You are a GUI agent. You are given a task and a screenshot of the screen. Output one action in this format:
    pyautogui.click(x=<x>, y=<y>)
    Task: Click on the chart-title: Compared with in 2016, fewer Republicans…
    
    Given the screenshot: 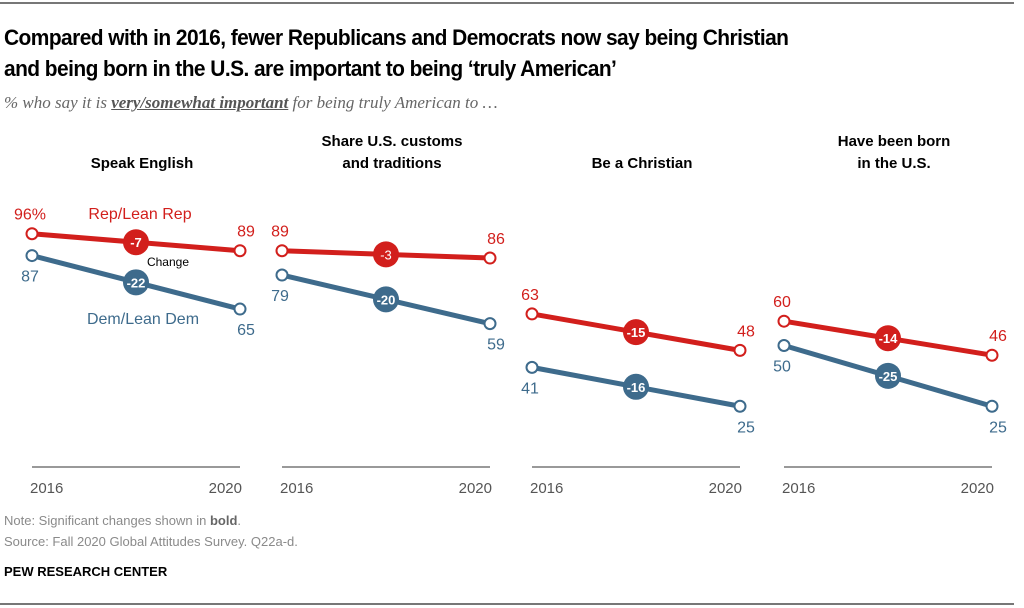 What is the action you would take?
    pyautogui.click(x=476, y=53)
    